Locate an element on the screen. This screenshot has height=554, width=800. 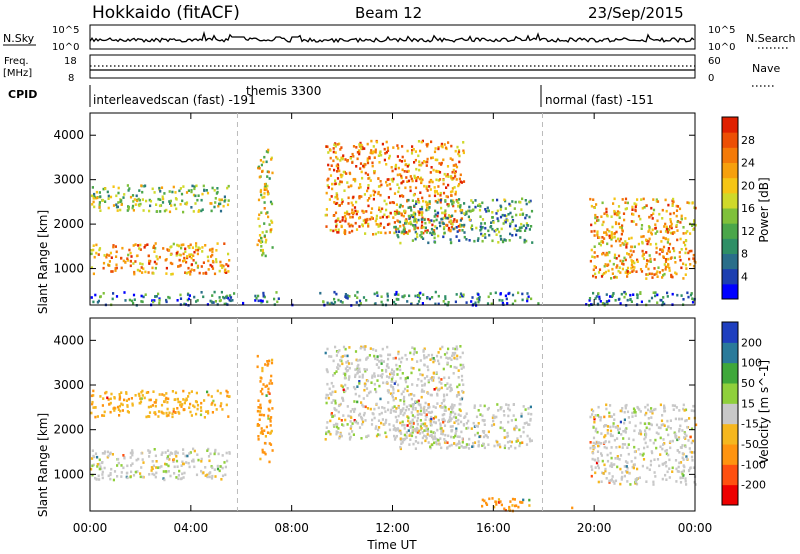
colorbar-tick-label: -200 is located at coordinates (753, 485).